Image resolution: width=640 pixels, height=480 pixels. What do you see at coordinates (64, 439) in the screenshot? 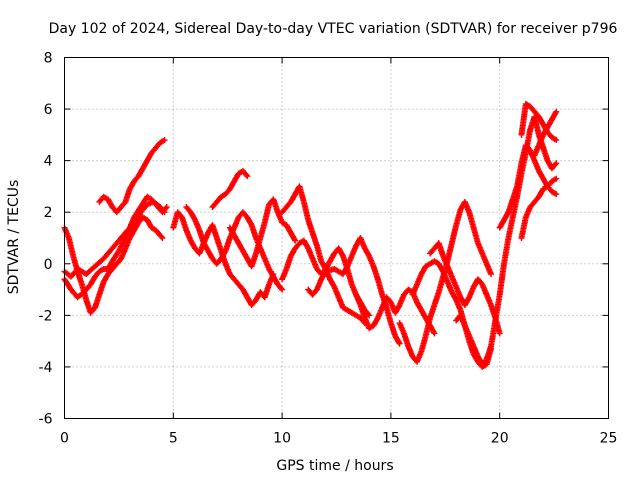
I see `x-tick-label: 0` at bounding box center [64, 439].